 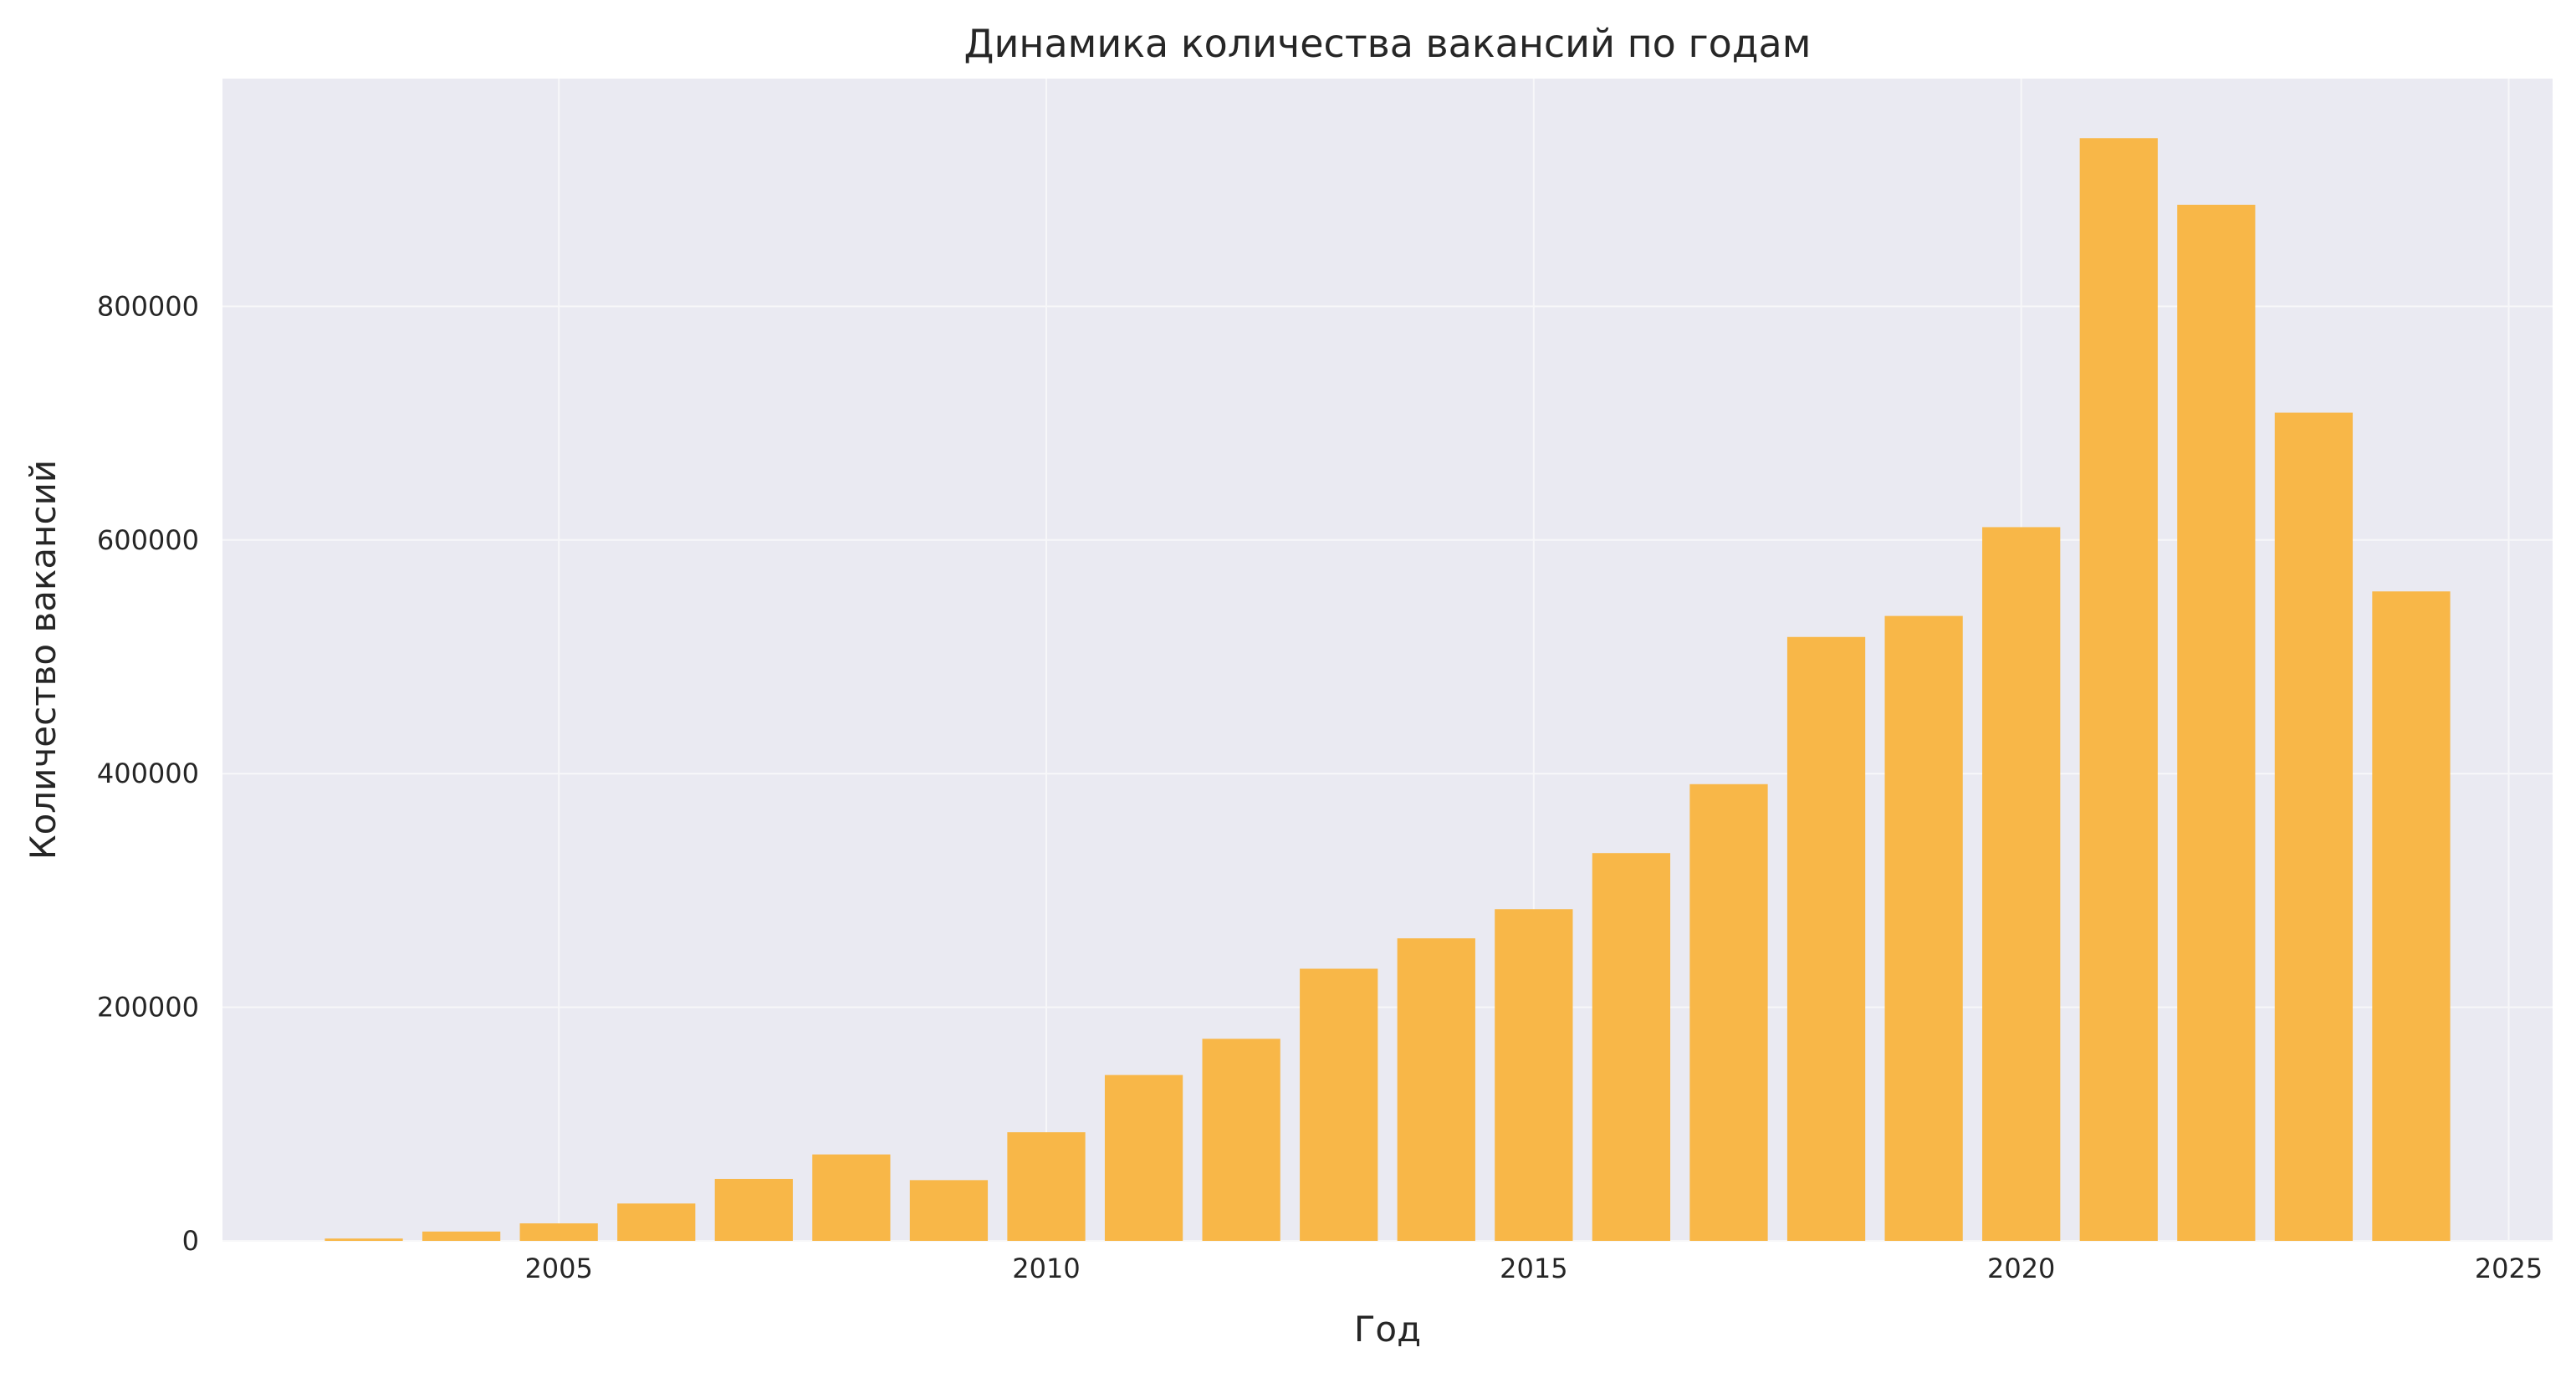 What do you see at coordinates (1728, 1012) in the screenshot?
I see `bar-2017` at bounding box center [1728, 1012].